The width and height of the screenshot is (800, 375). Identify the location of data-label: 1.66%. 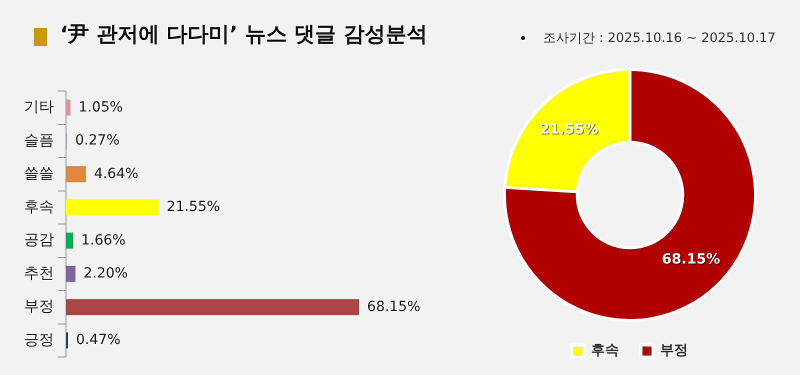
(103, 240).